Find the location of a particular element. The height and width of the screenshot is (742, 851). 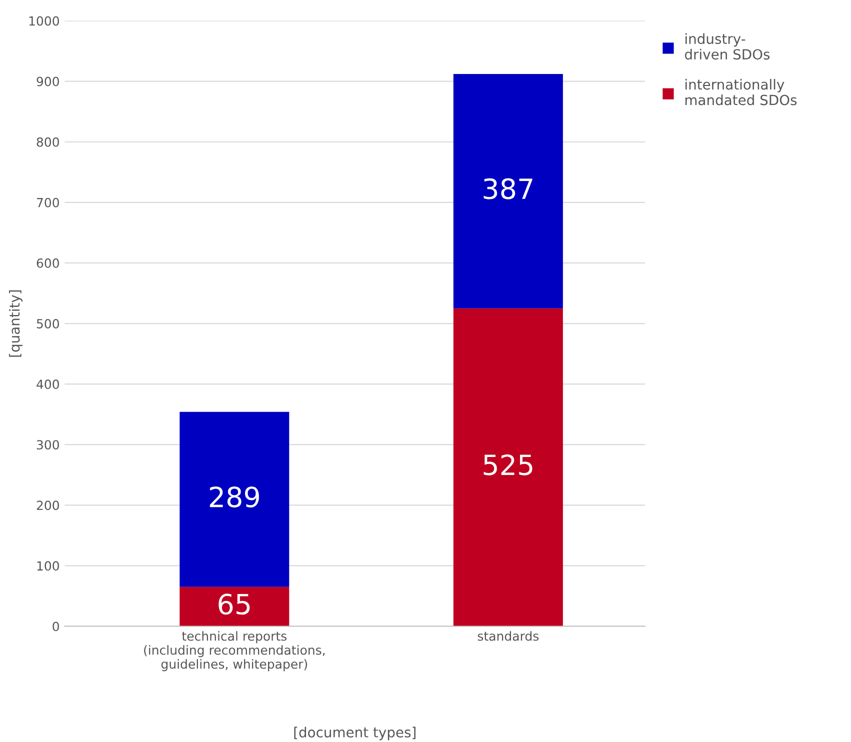

legend-label: industry- driven SDOs is located at coordinates (727, 46).